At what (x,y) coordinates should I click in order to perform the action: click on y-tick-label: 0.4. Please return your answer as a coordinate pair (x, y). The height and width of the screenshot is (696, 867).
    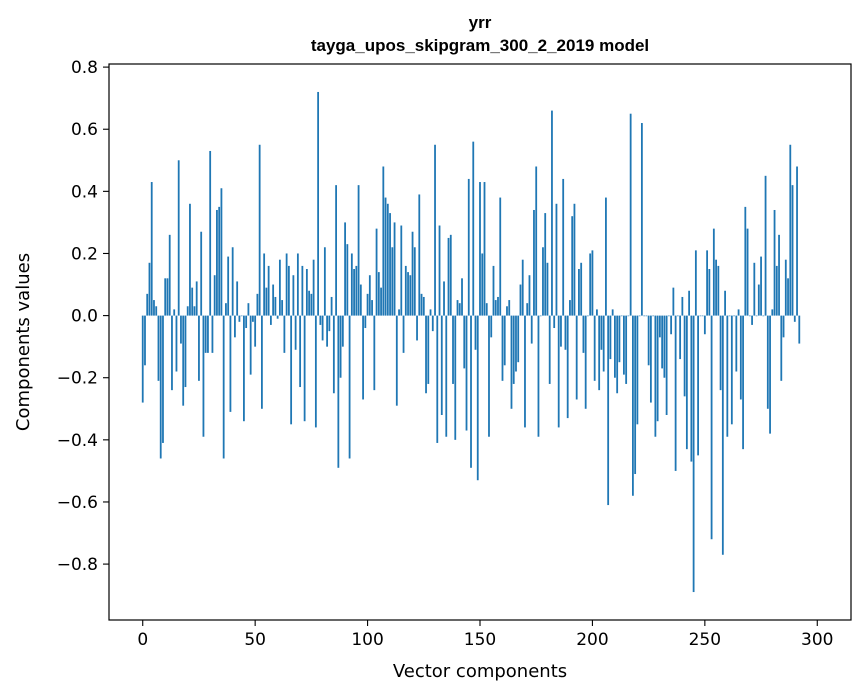
    Looking at the image, I should click on (84, 192).